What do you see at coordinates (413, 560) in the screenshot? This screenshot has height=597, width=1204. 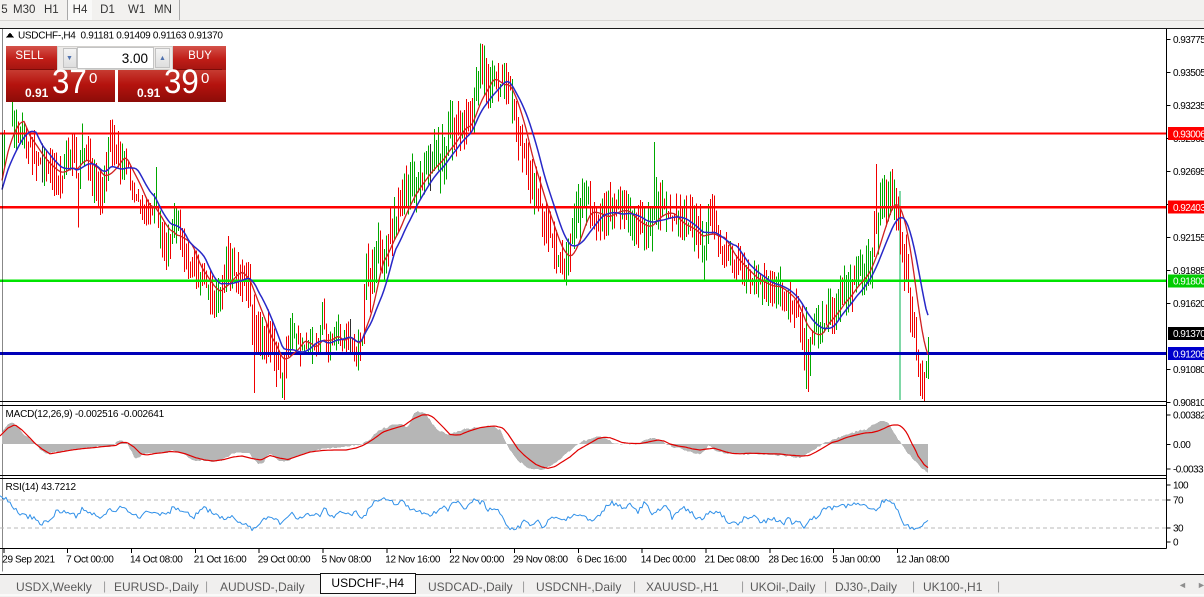 I see `svg-text: 12 Nov 16:00` at bounding box center [413, 560].